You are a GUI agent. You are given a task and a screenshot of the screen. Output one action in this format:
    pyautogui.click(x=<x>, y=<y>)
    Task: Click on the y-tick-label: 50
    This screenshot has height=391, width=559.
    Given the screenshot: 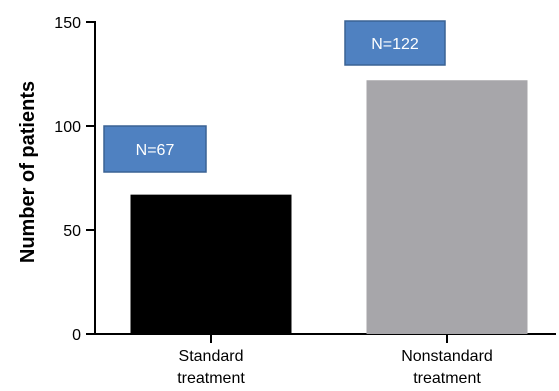 What is the action you would take?
    pyautogui.click(x=72, y=231)
    